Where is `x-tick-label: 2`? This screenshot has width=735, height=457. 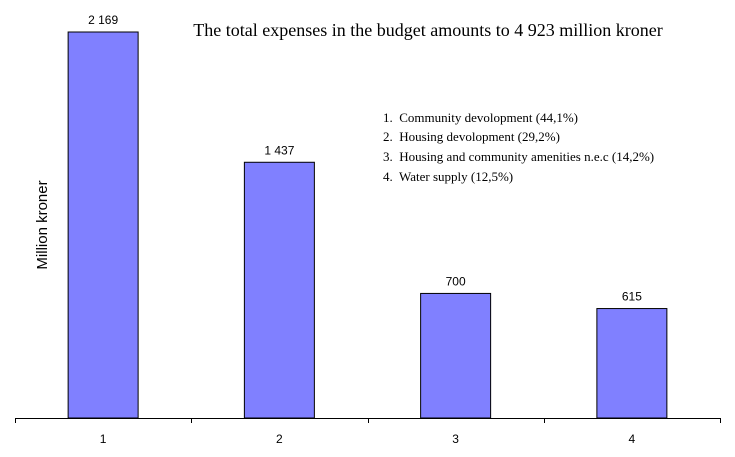
x-tick-label: 2 is located at coordinates (279, 439).